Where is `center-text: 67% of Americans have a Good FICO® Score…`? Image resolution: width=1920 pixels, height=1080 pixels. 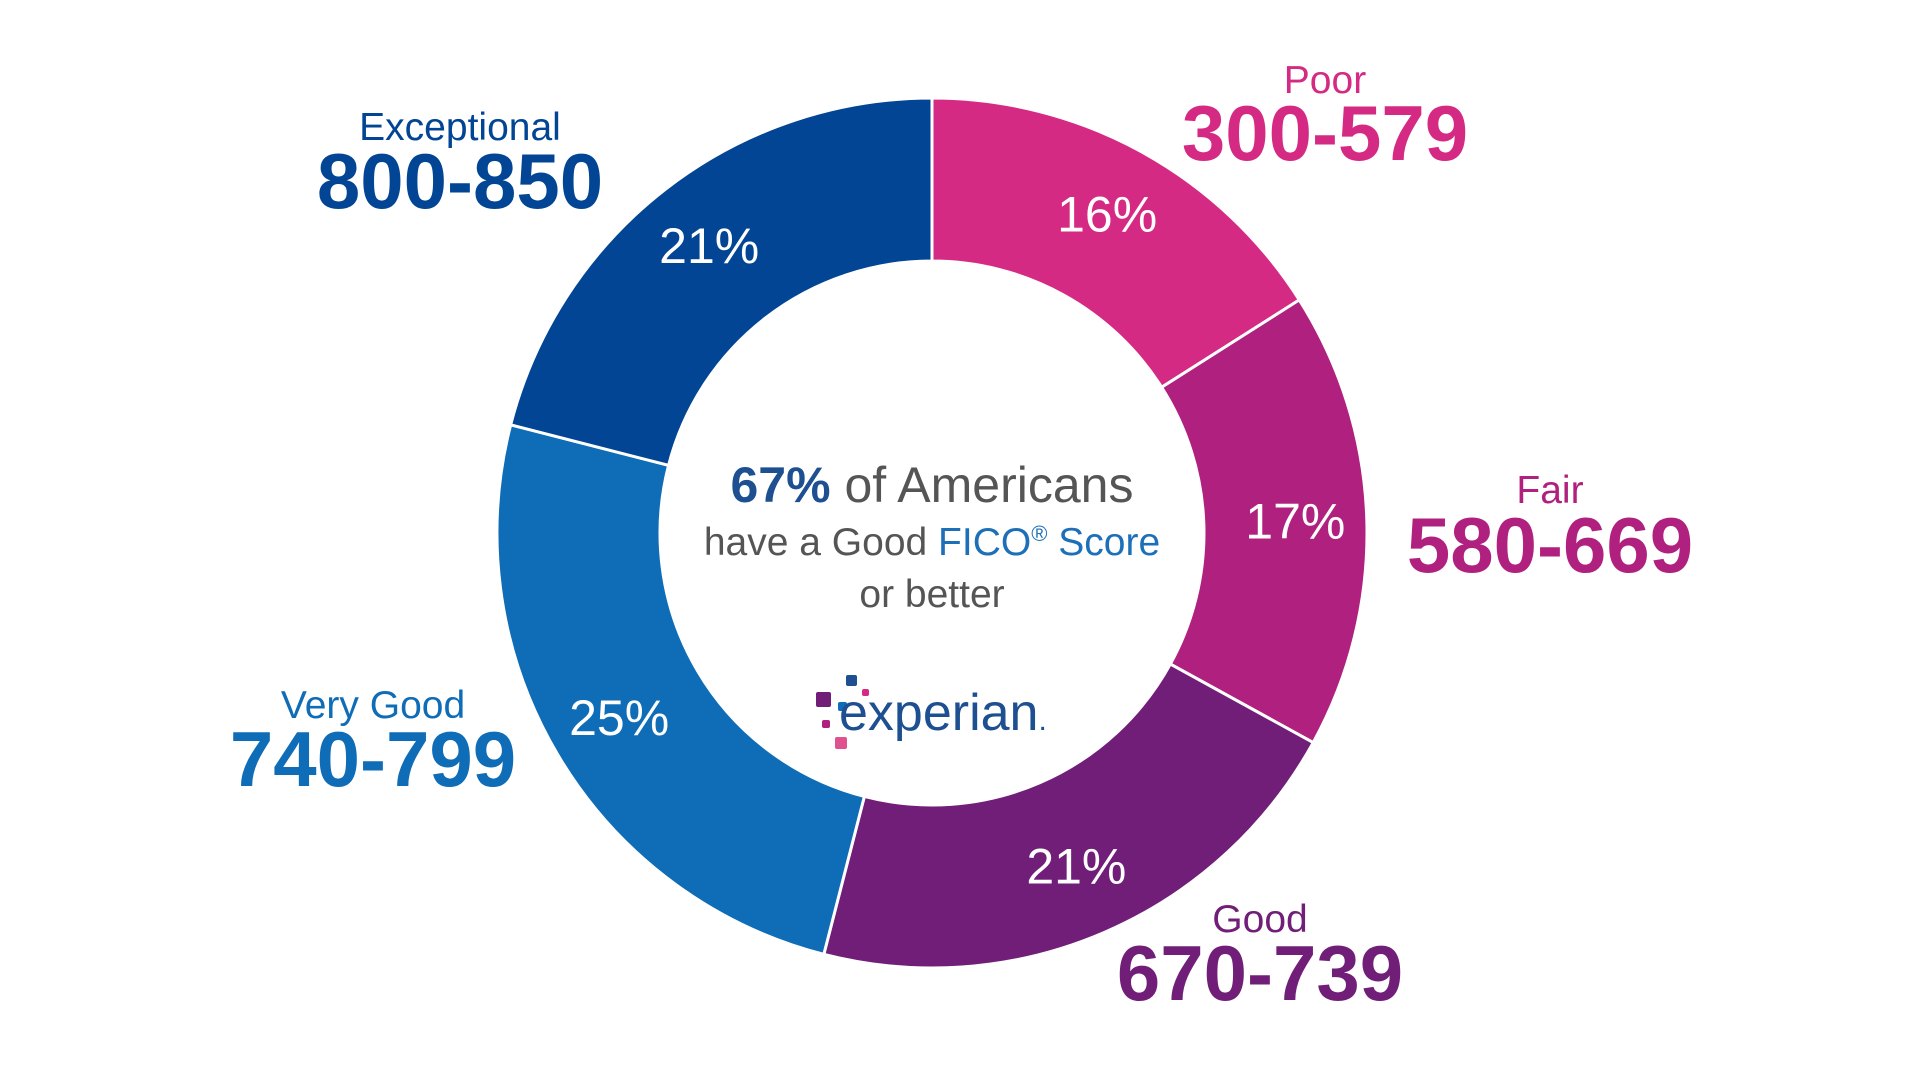
center-text: 67% of Americans have a Good FICO® Score… is located at coordinates (932, 536).